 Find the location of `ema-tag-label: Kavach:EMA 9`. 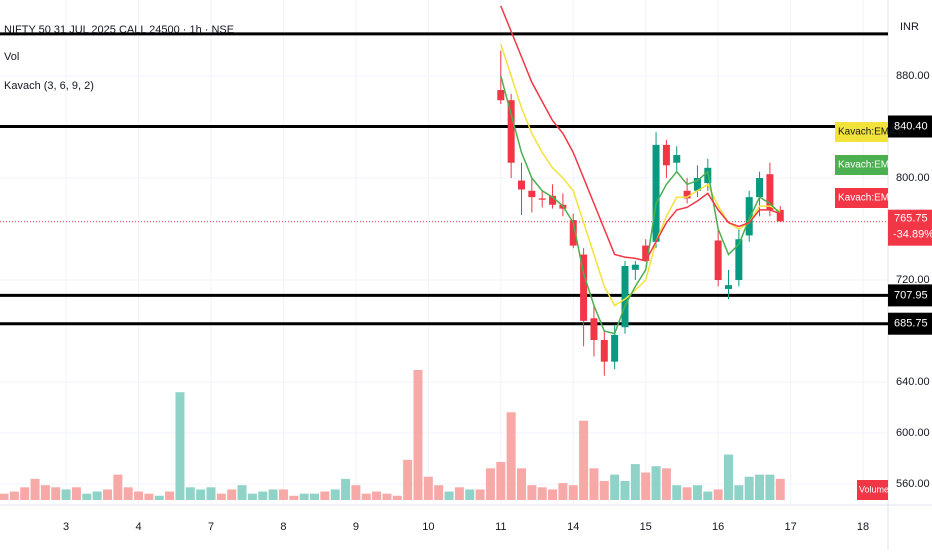

ema-tag-label: Kavach:EMA 9 is located at coordinates (871, 198).